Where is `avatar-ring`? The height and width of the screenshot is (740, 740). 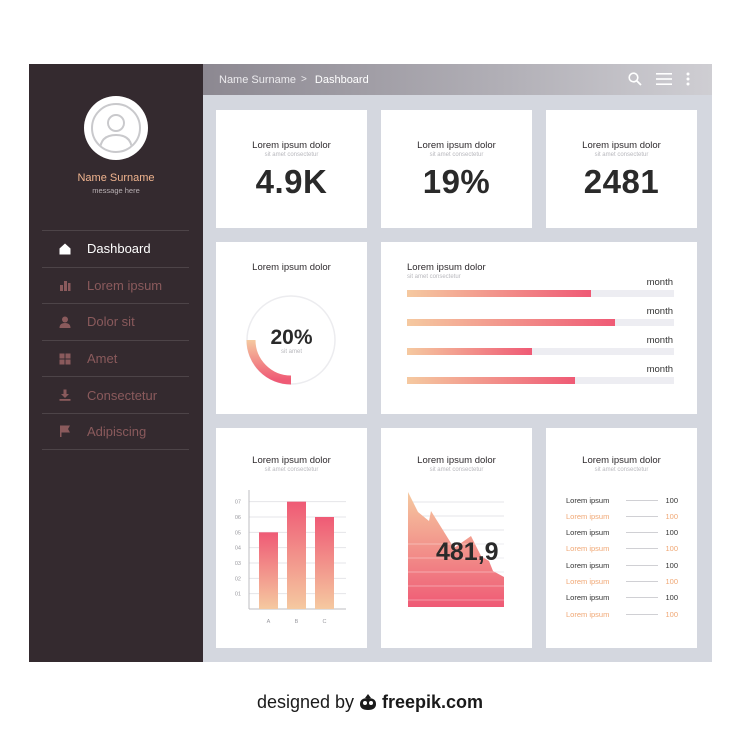 avatar-ring is located at coordinates (116, 128).